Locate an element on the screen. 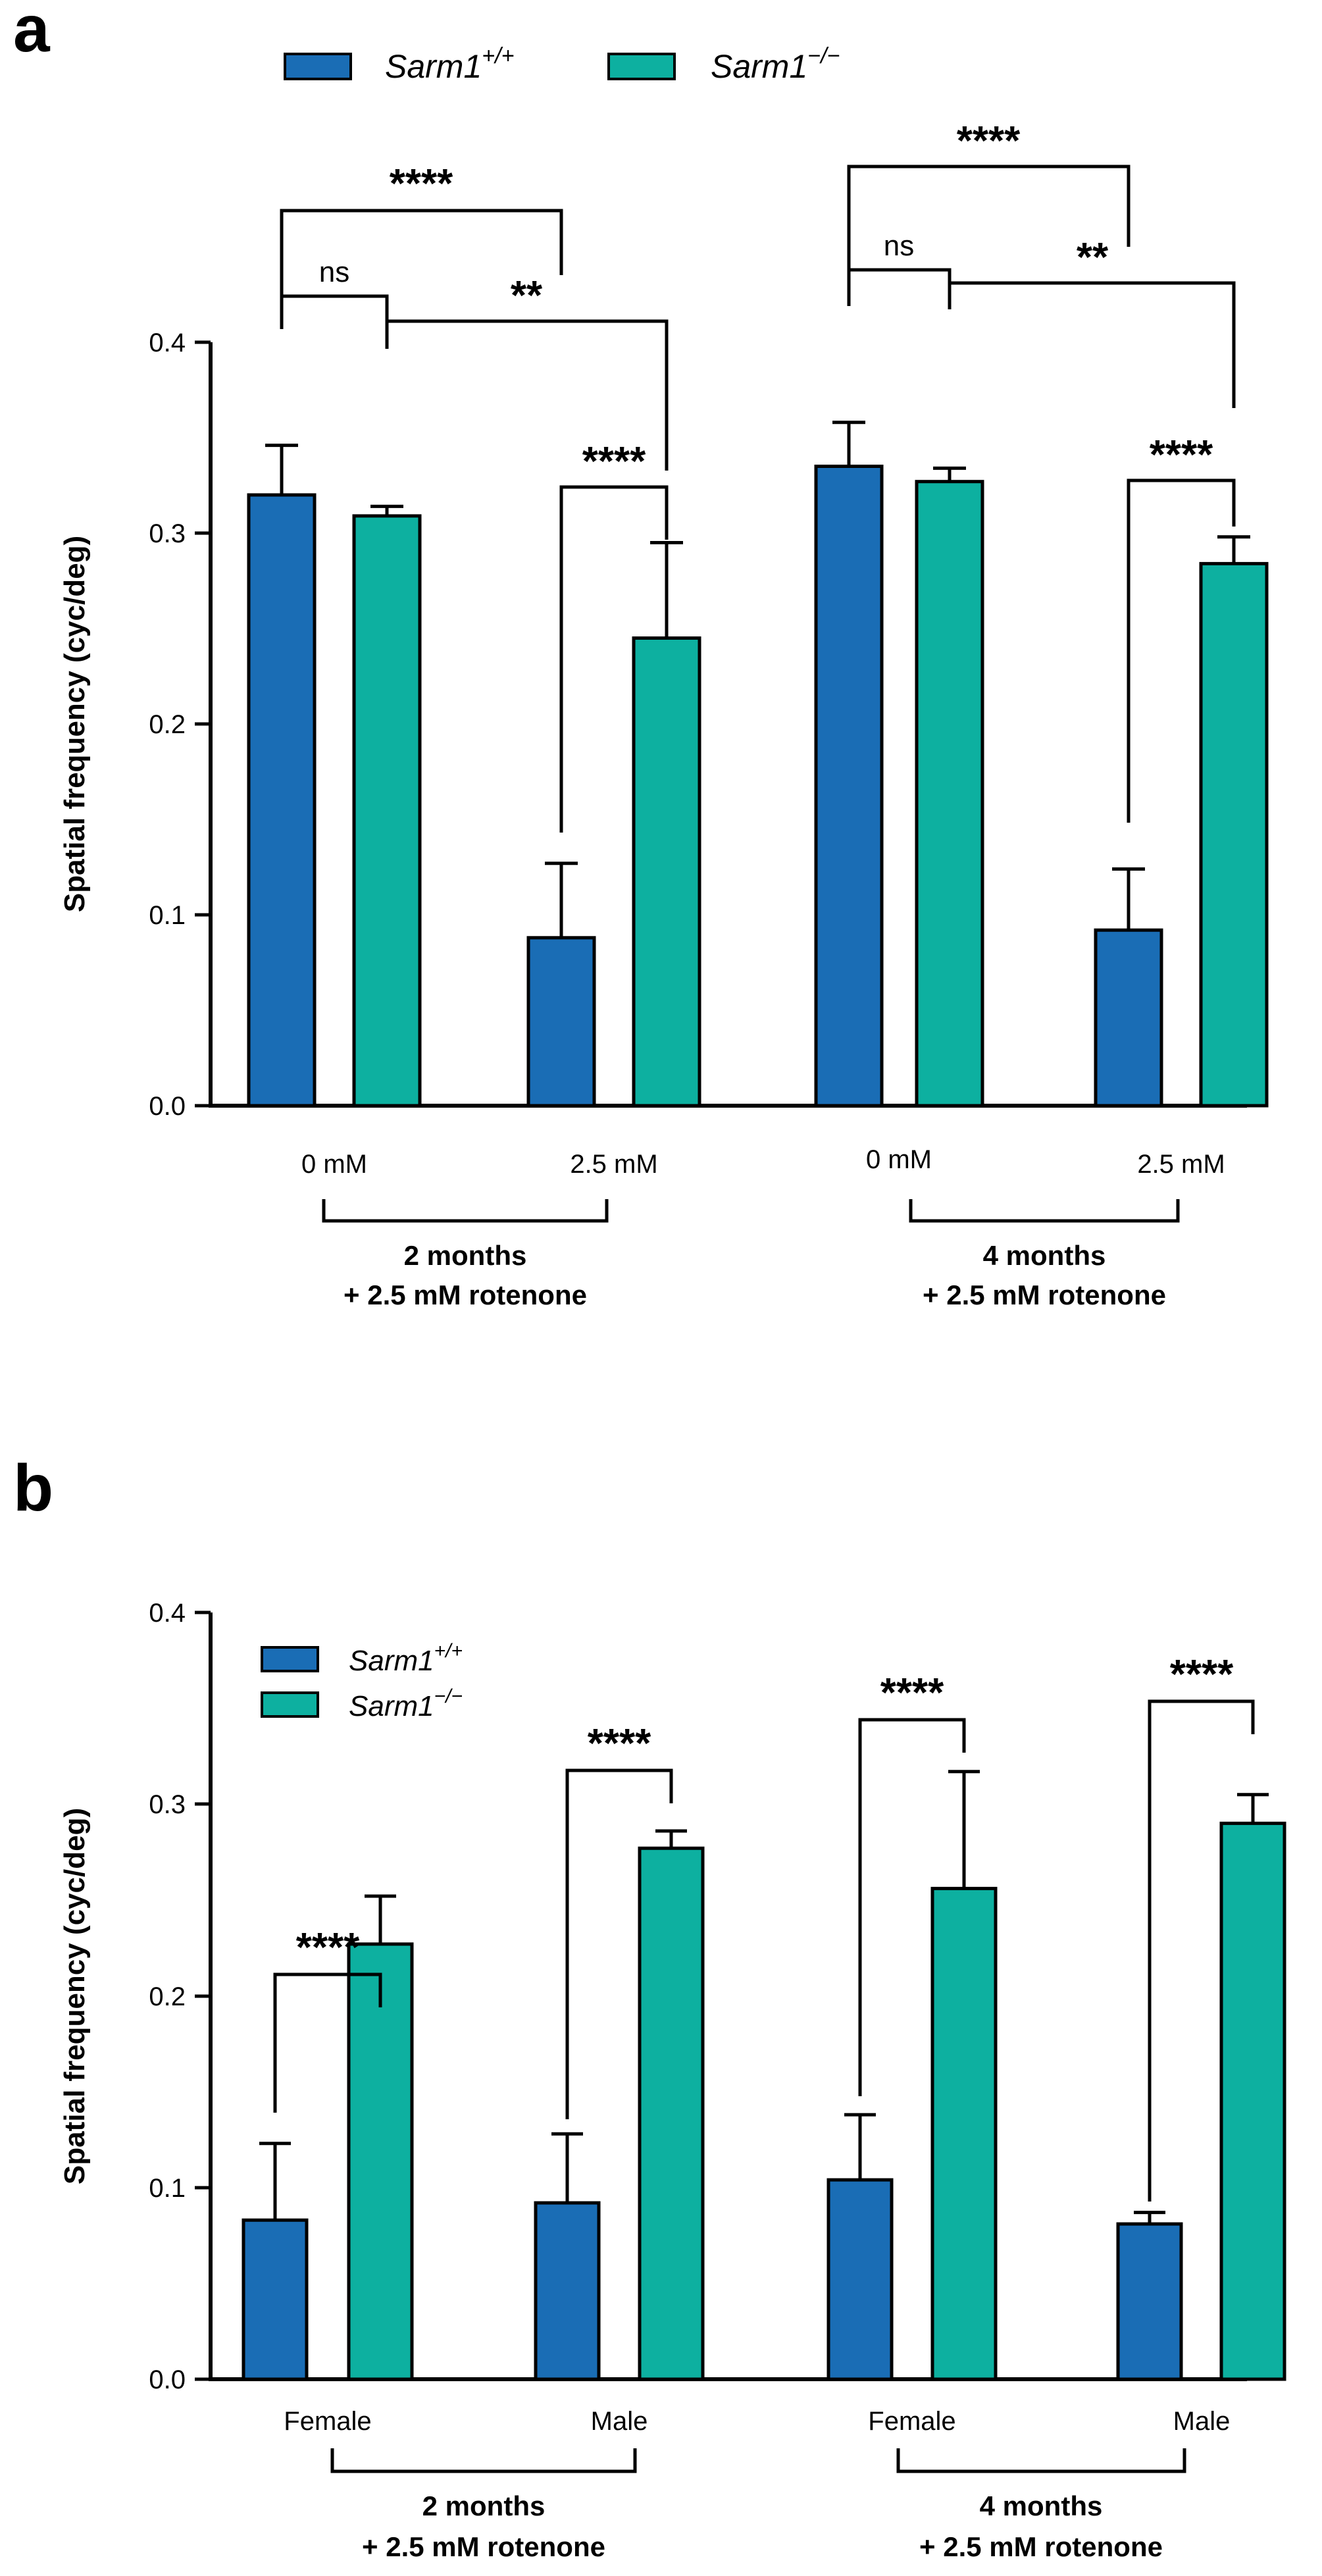 The height and width of the screenshot is (2576, 1322). y-axis-label-b: Spatial frequency (cyc/deg) is located at coordinates (75, 1996).